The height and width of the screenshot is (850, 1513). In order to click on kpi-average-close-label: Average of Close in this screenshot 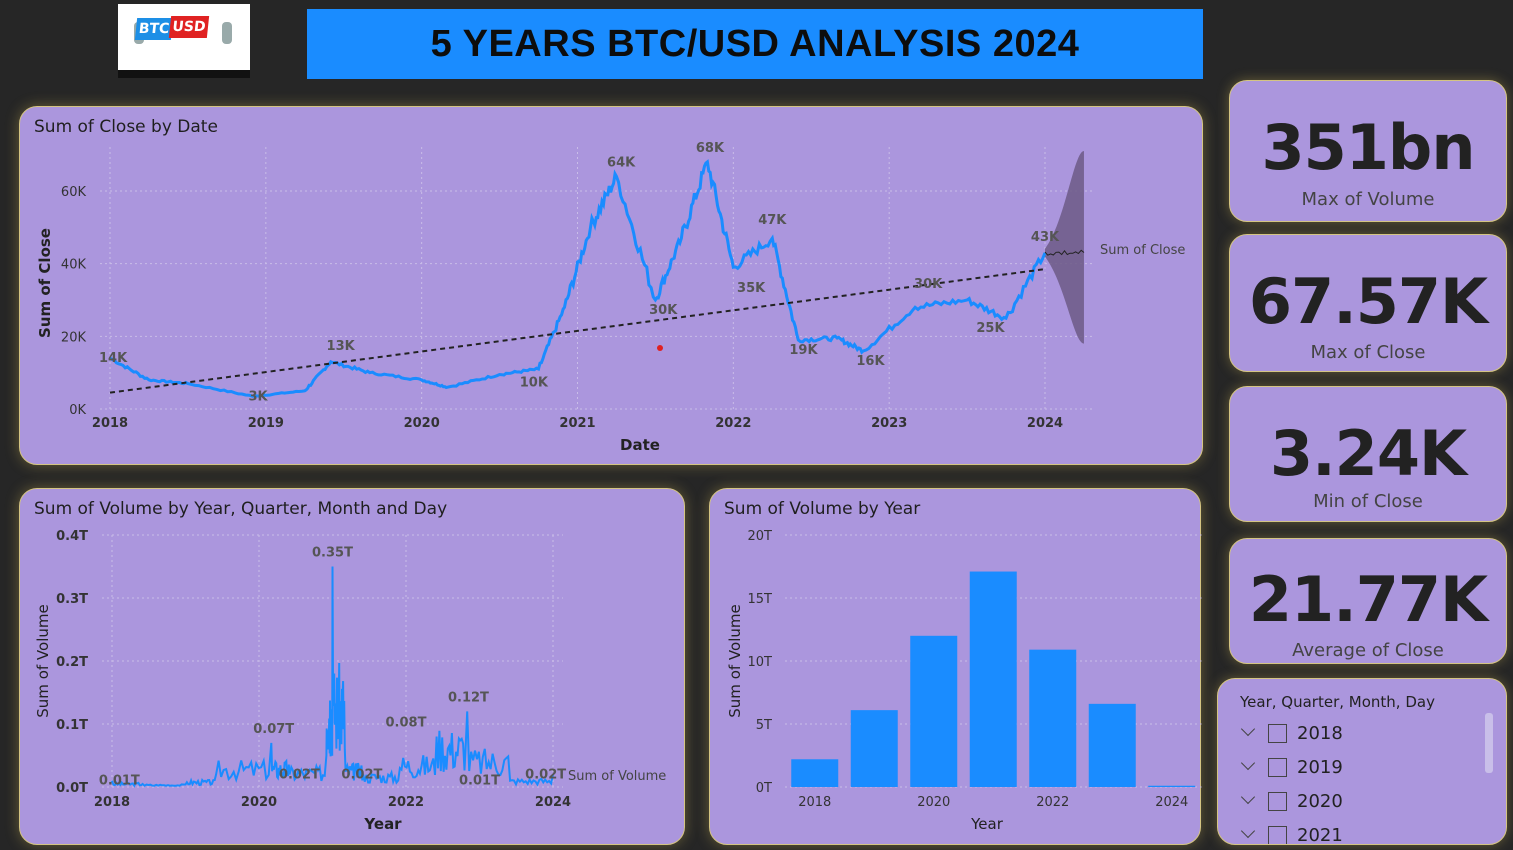, I will do `click(1368, 650)`.